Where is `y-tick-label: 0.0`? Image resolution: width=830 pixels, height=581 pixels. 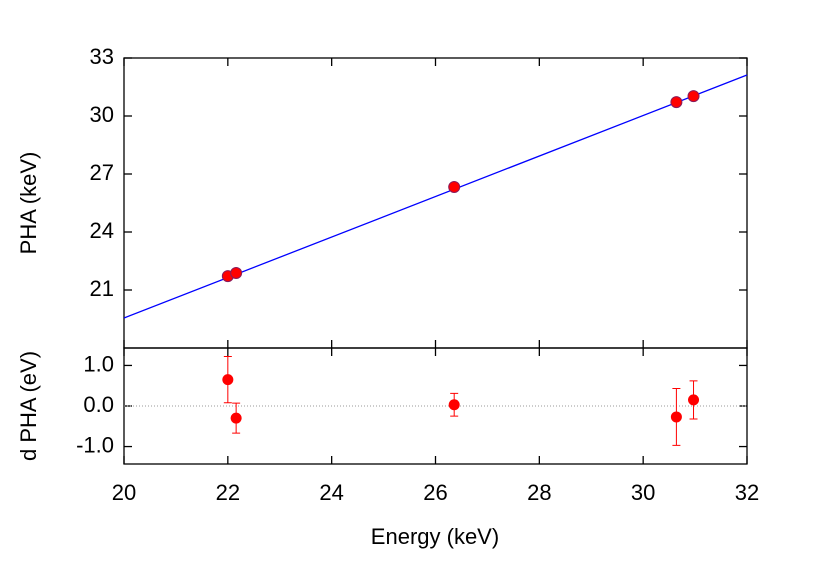
y-tick-label: 0.0 is located at coordinates (98, 404).